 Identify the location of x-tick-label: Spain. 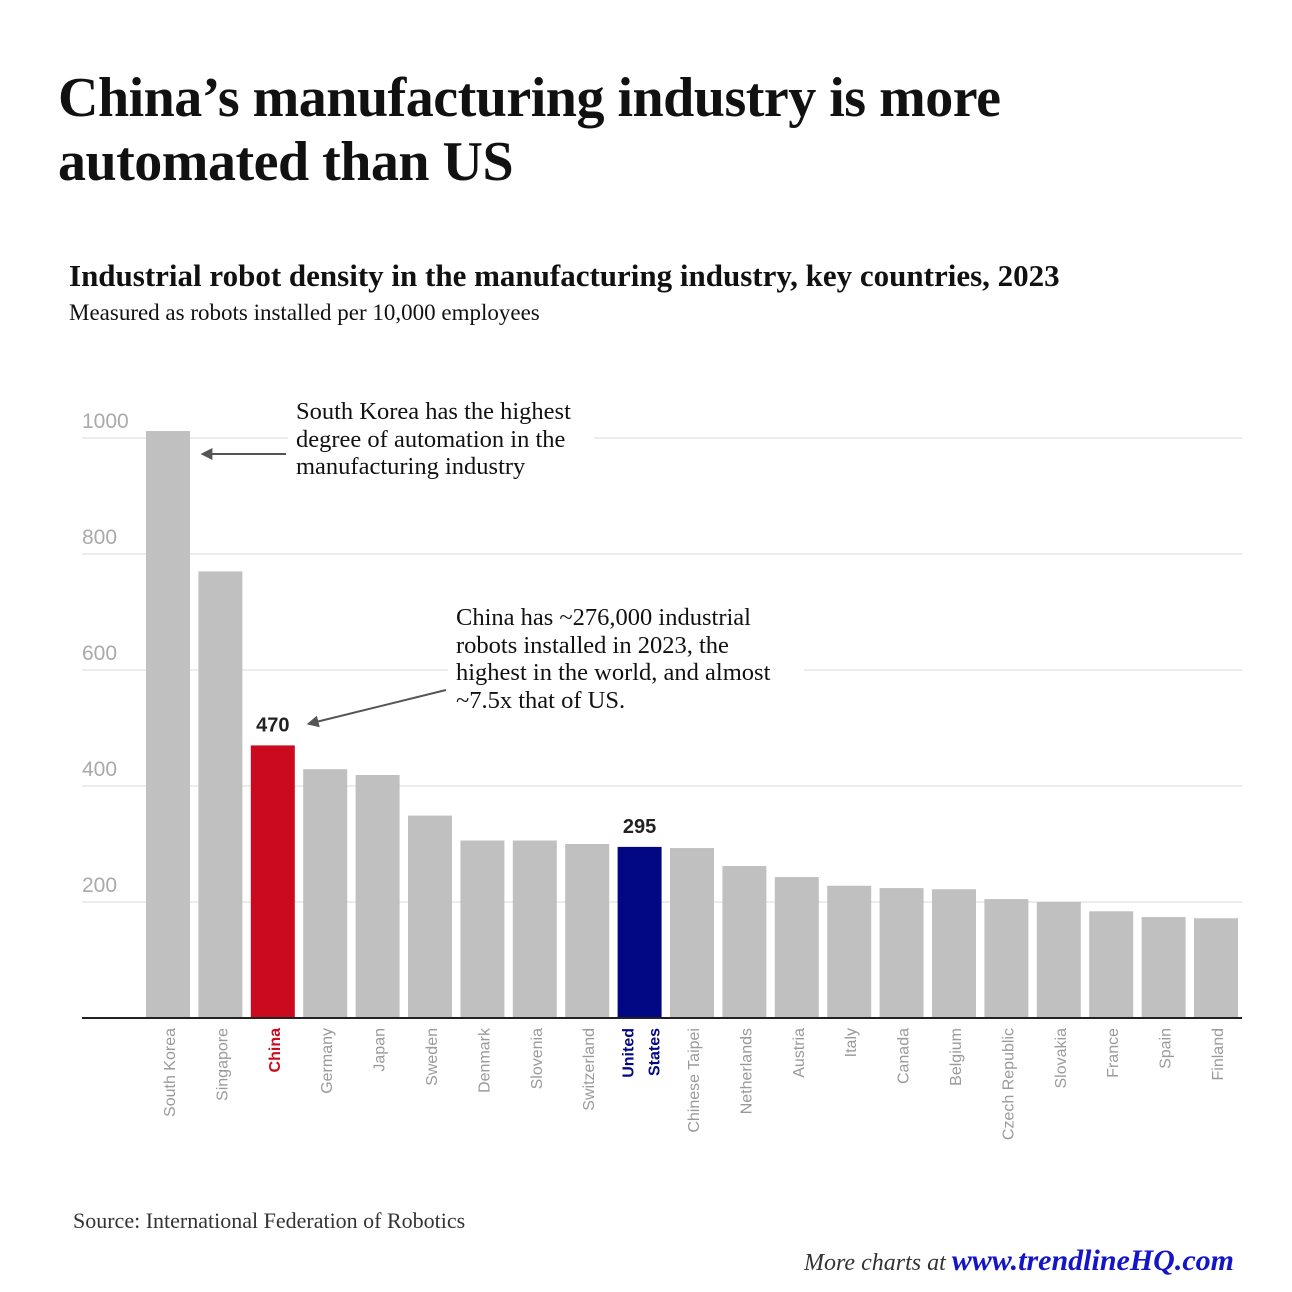
(1166, 1048).